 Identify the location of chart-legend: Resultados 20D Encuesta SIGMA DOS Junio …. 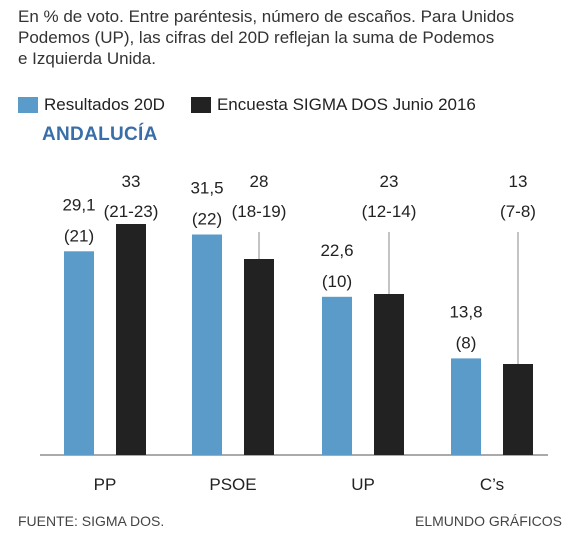
(260, 105).